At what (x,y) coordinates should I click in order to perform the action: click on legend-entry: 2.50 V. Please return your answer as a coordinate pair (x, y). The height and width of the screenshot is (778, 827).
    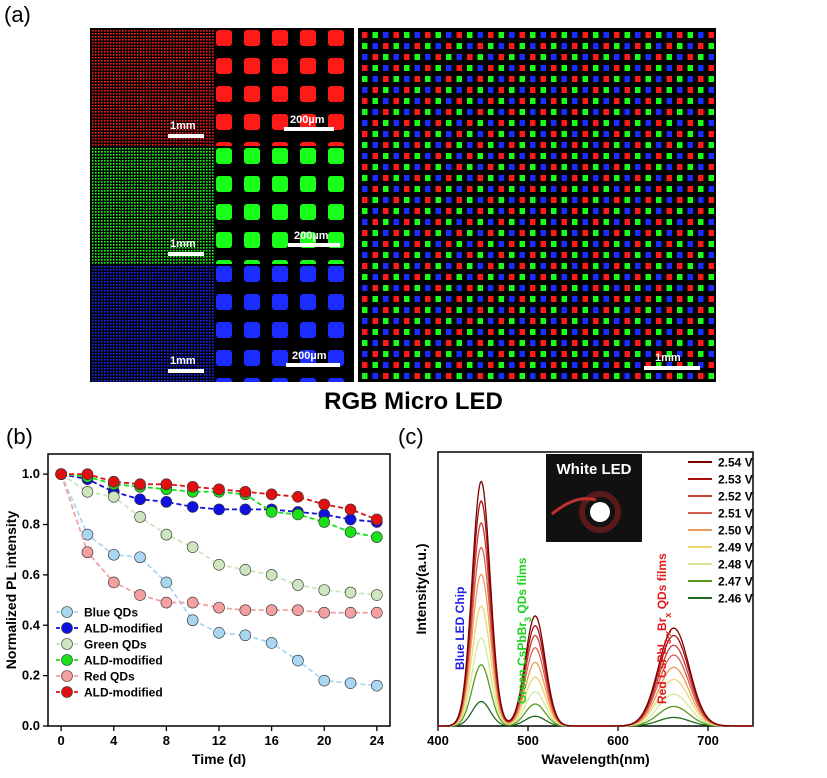
    Looking at the image, I should click on (735, 531).